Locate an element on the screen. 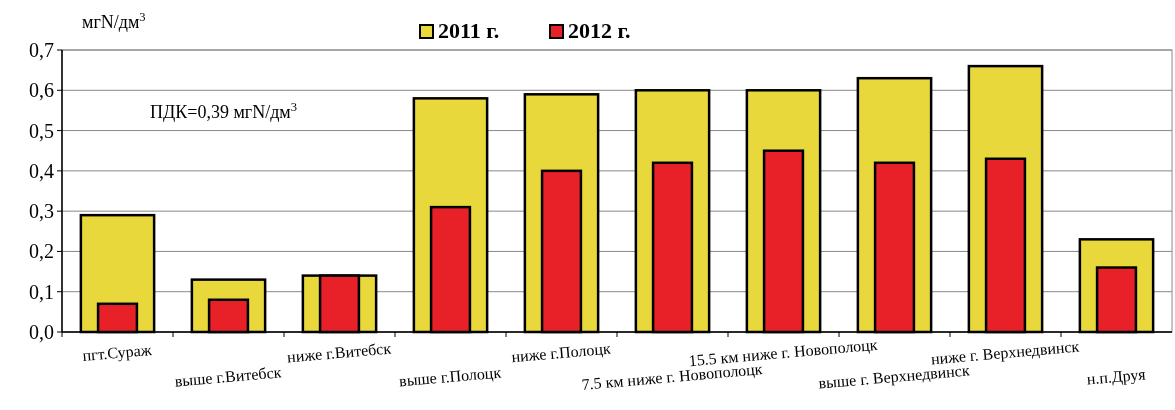 The width and height of the screenshot is (1175, 410). y-tick-label: 0,0 is located at coordinates (41, 332).